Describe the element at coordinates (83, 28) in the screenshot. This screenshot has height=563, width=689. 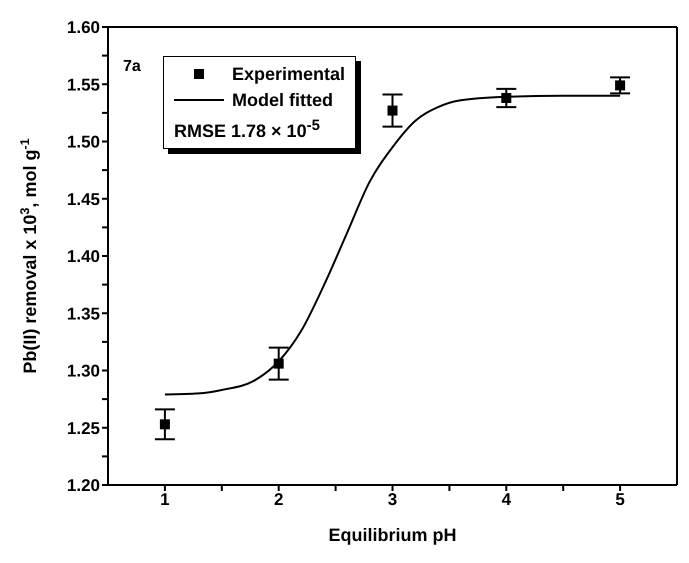
I see `y-tick-label: 1.60` at that location.